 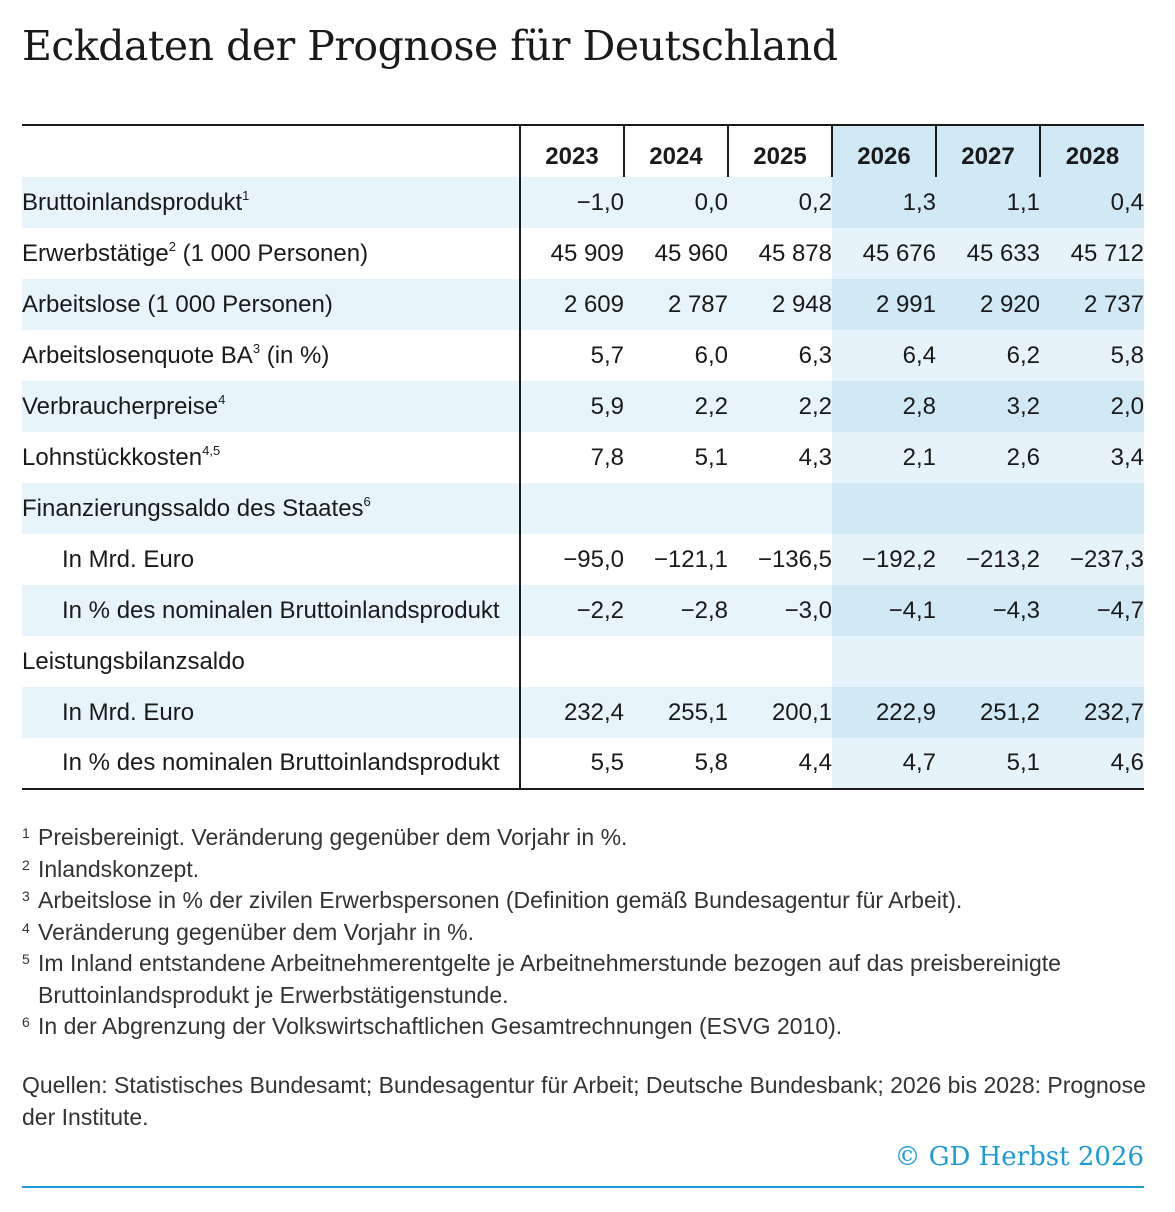 I want to click on footnote: 4 Veränderung gegenüber dem Vorjahr in %., so click(x=587, y=933).